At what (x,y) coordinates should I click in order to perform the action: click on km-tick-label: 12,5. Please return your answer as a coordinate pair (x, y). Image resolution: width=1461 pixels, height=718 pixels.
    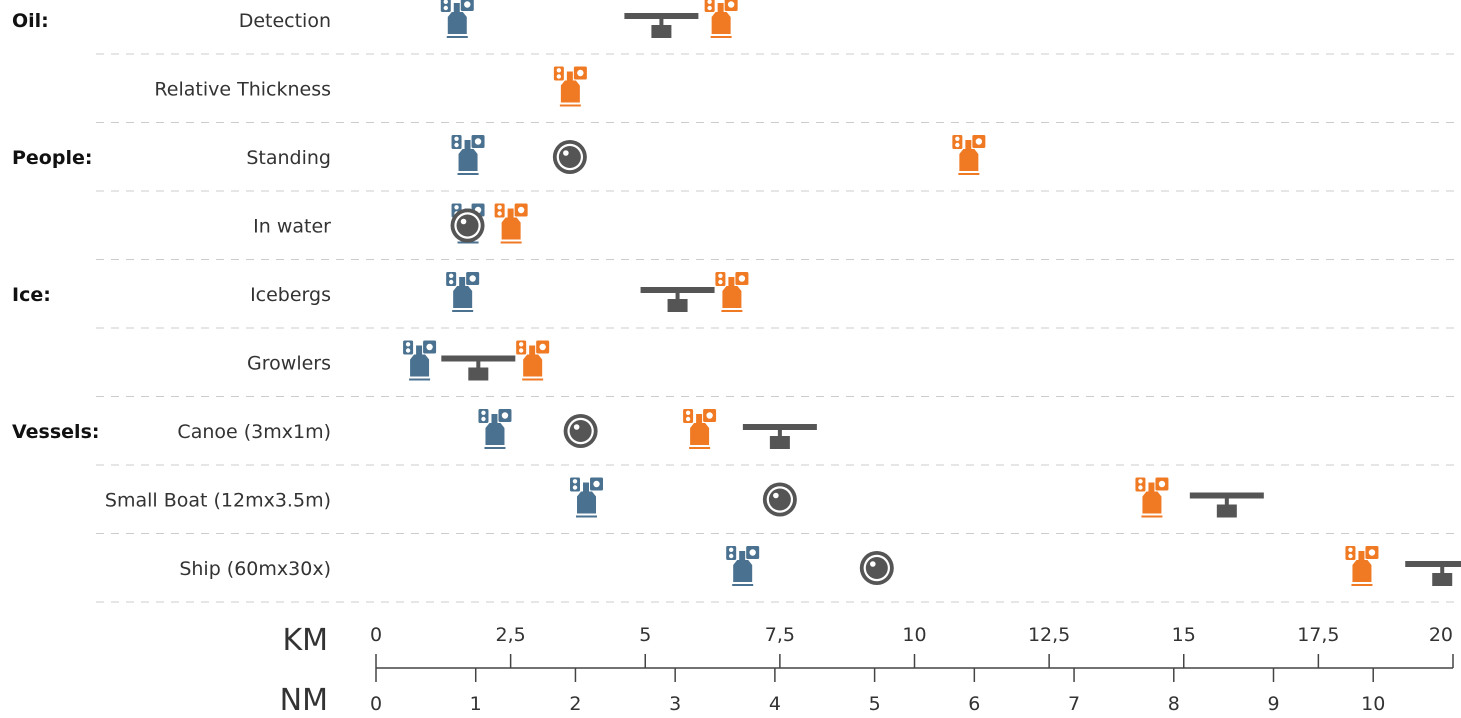
    Looking at the image, I should click on (1049, 635).